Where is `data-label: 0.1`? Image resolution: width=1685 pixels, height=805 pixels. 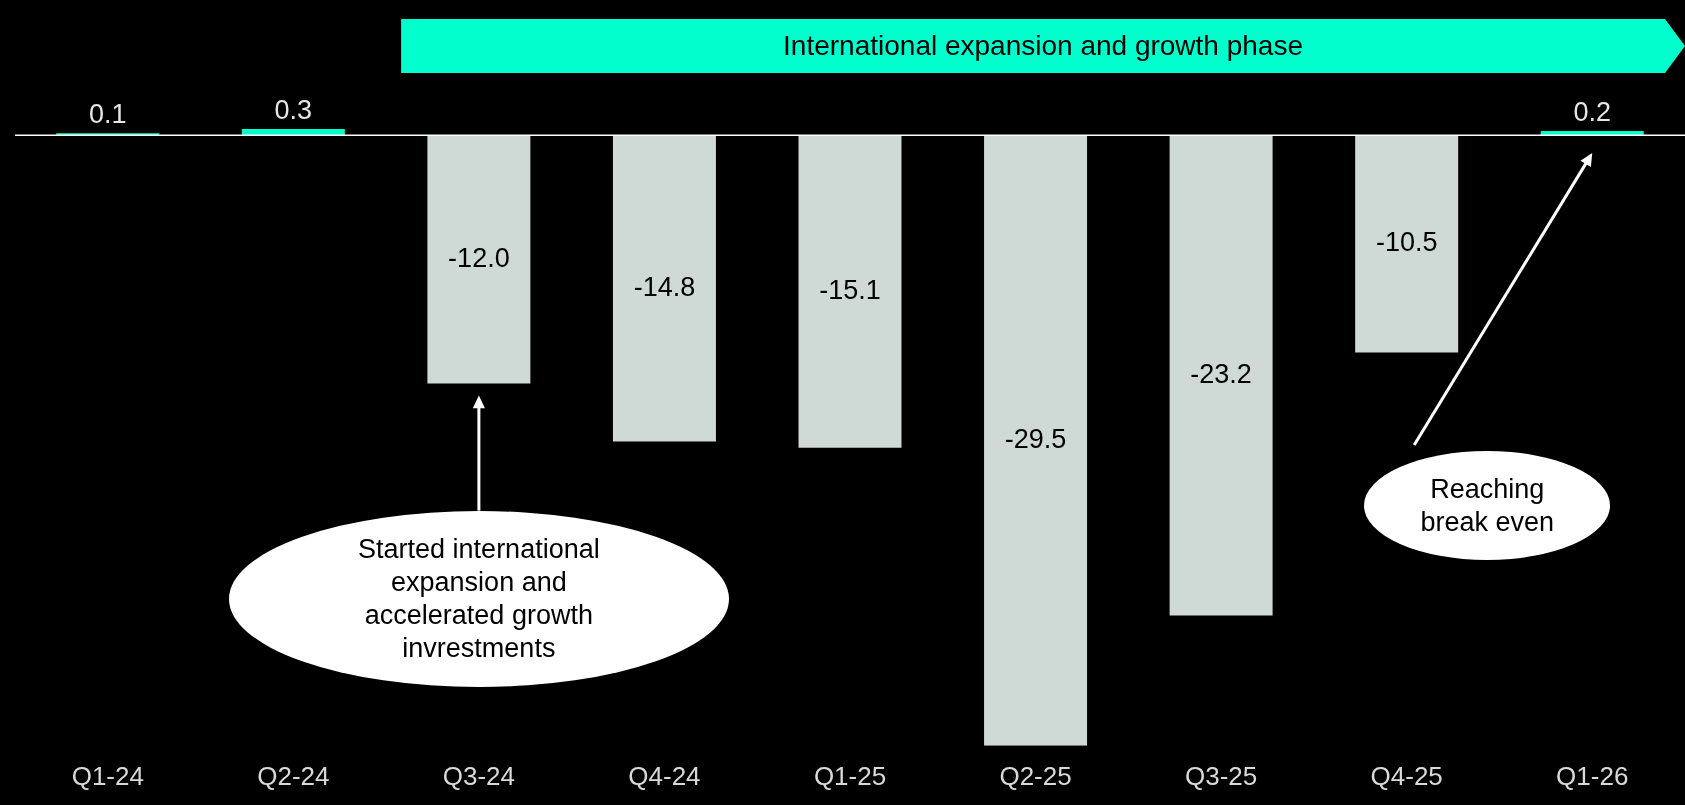
data-label: 0.1 is located at coordinates (108, 114).